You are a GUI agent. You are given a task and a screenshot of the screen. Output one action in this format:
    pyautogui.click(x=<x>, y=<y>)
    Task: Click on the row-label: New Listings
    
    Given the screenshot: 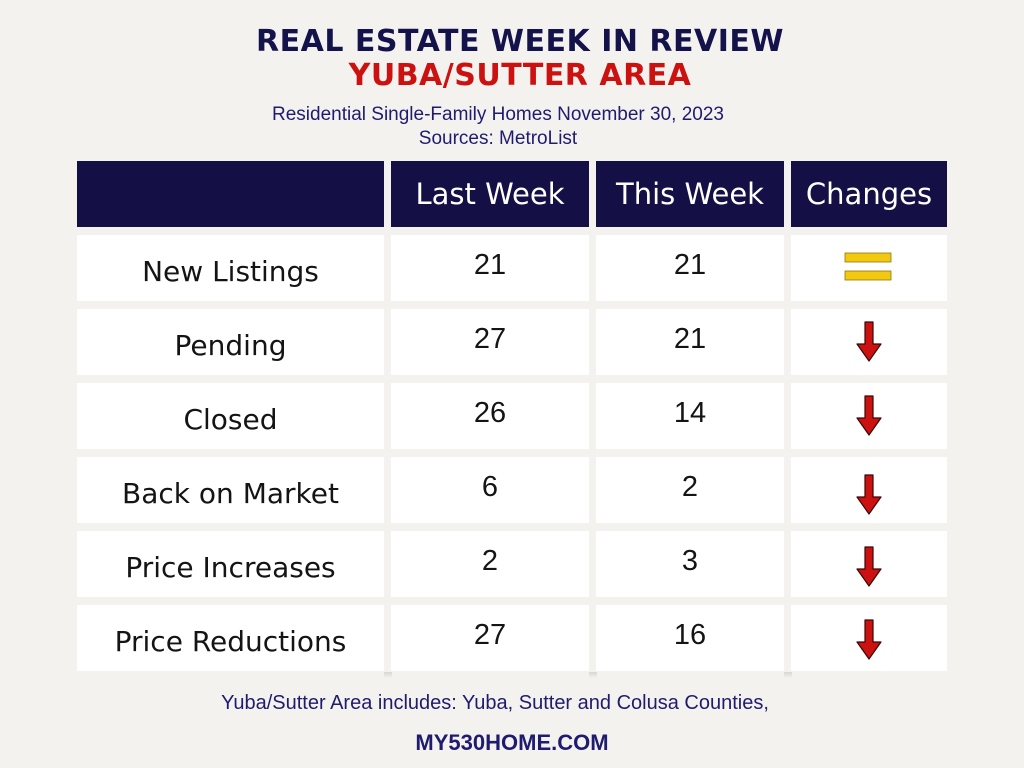 What is the action you would take?
    pyautogui.click(x=230, y=268)
    